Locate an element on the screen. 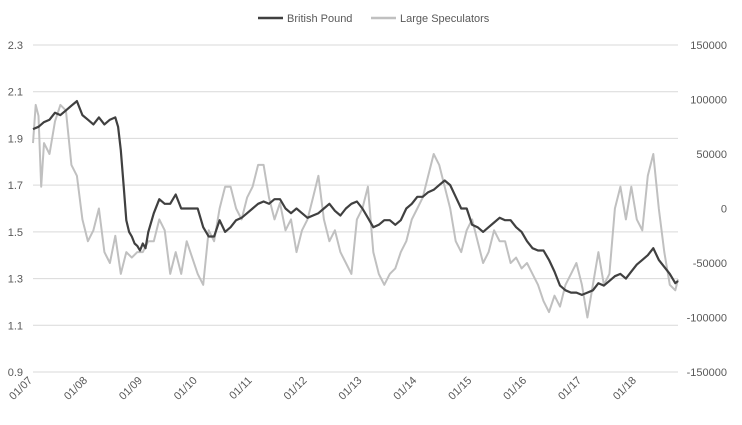 The width and height of the screenshot is (742, 425). left-tick-label: 1.1 is located at coordinates (15, 326).